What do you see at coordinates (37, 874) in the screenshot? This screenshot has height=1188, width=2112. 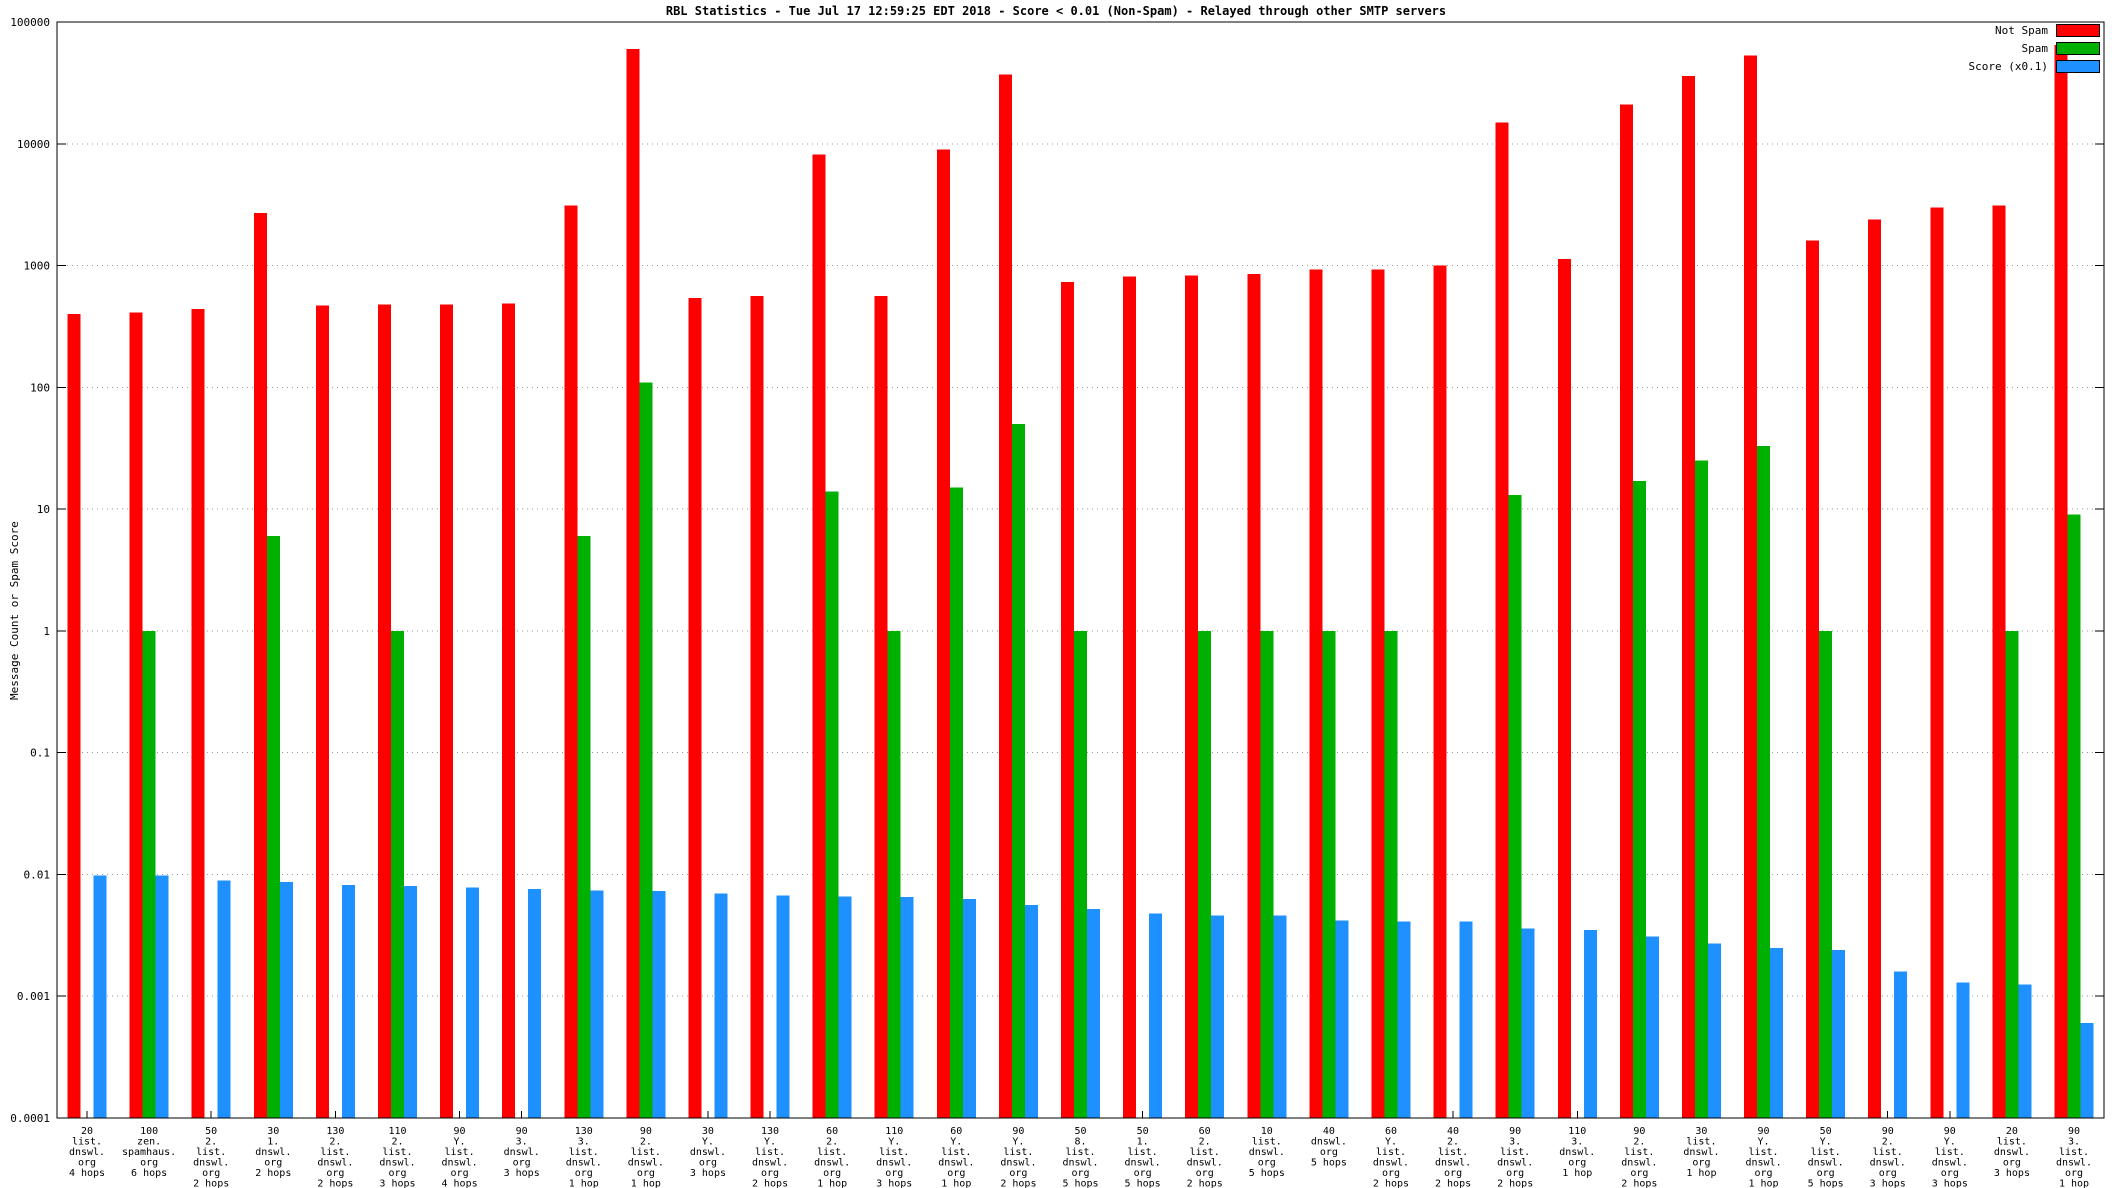 I see `y-tick-label: 0.01` at bounding box center [37, 874].